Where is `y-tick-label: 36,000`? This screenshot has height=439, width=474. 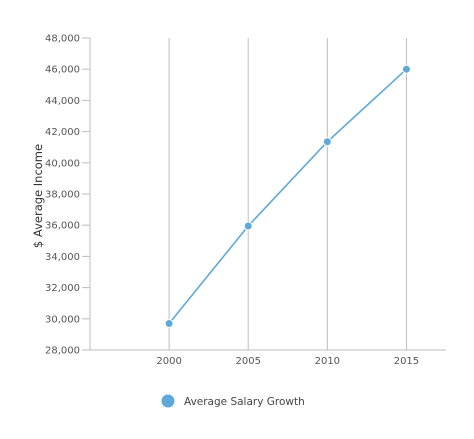 y-tick-label: 36,000 is located at coordinates (62, 226).